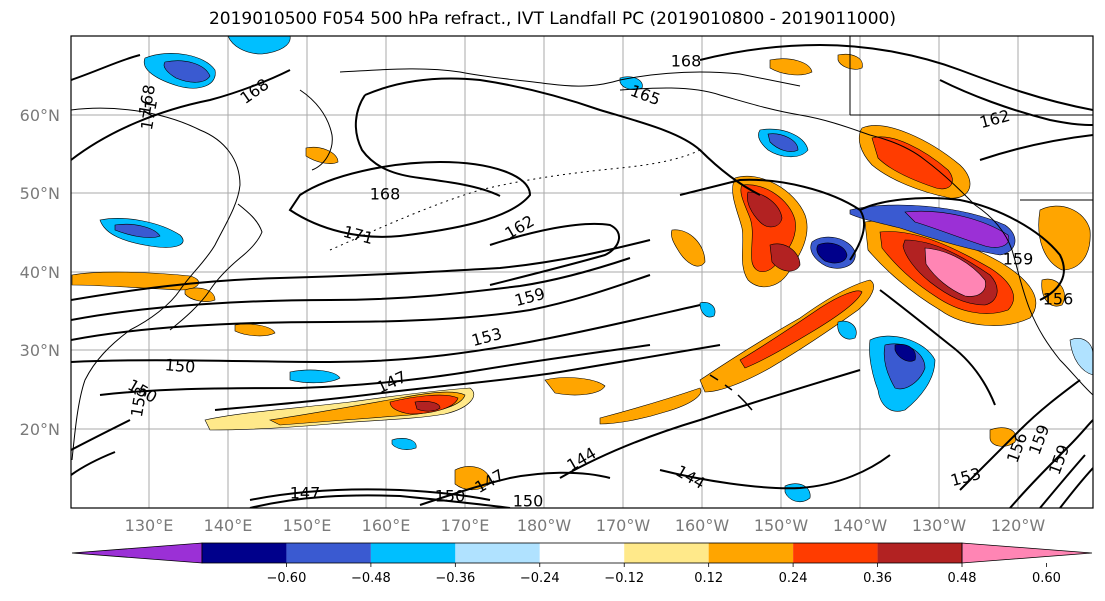  Describe the element at coordinates (877, 578) in the screenshot. I see `colorbar-tick-label: 0.36` at that location.